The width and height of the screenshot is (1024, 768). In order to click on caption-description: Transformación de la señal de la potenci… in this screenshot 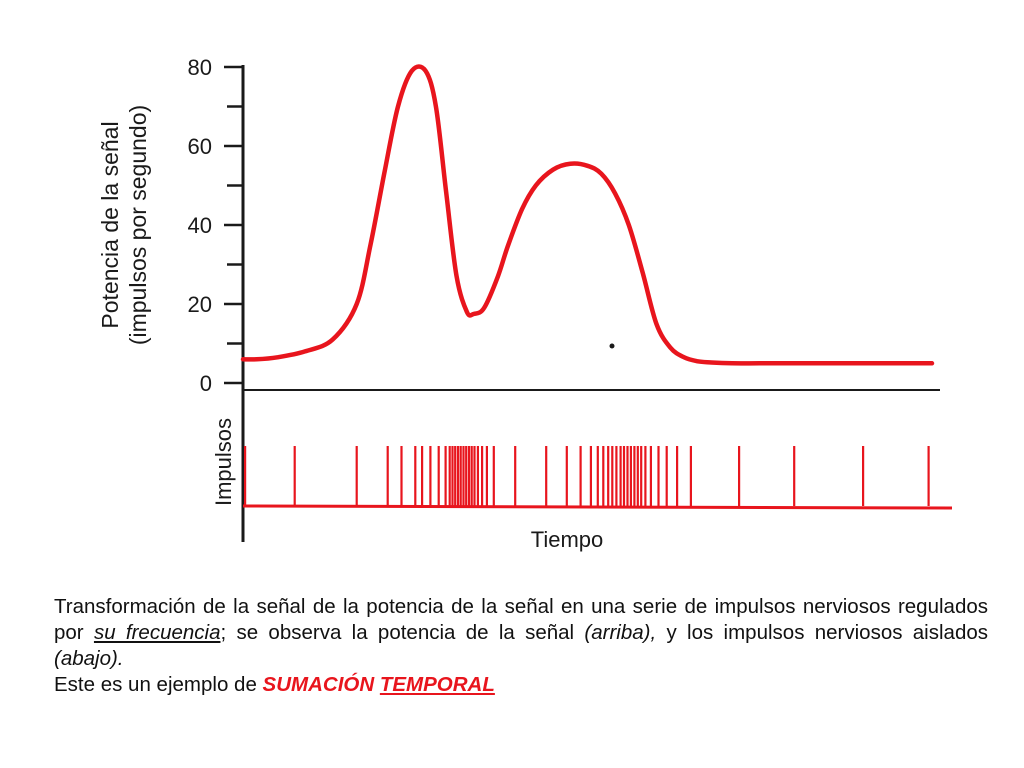, I will do `click(521, 633)`.